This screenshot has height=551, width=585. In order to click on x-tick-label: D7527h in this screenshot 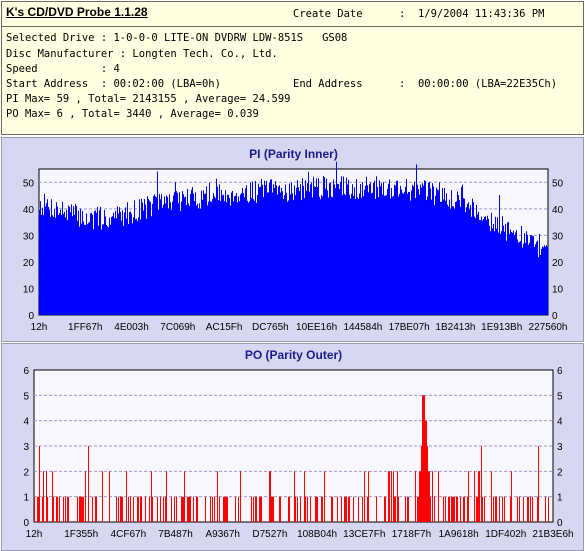, I will do `click(269, 534)`.